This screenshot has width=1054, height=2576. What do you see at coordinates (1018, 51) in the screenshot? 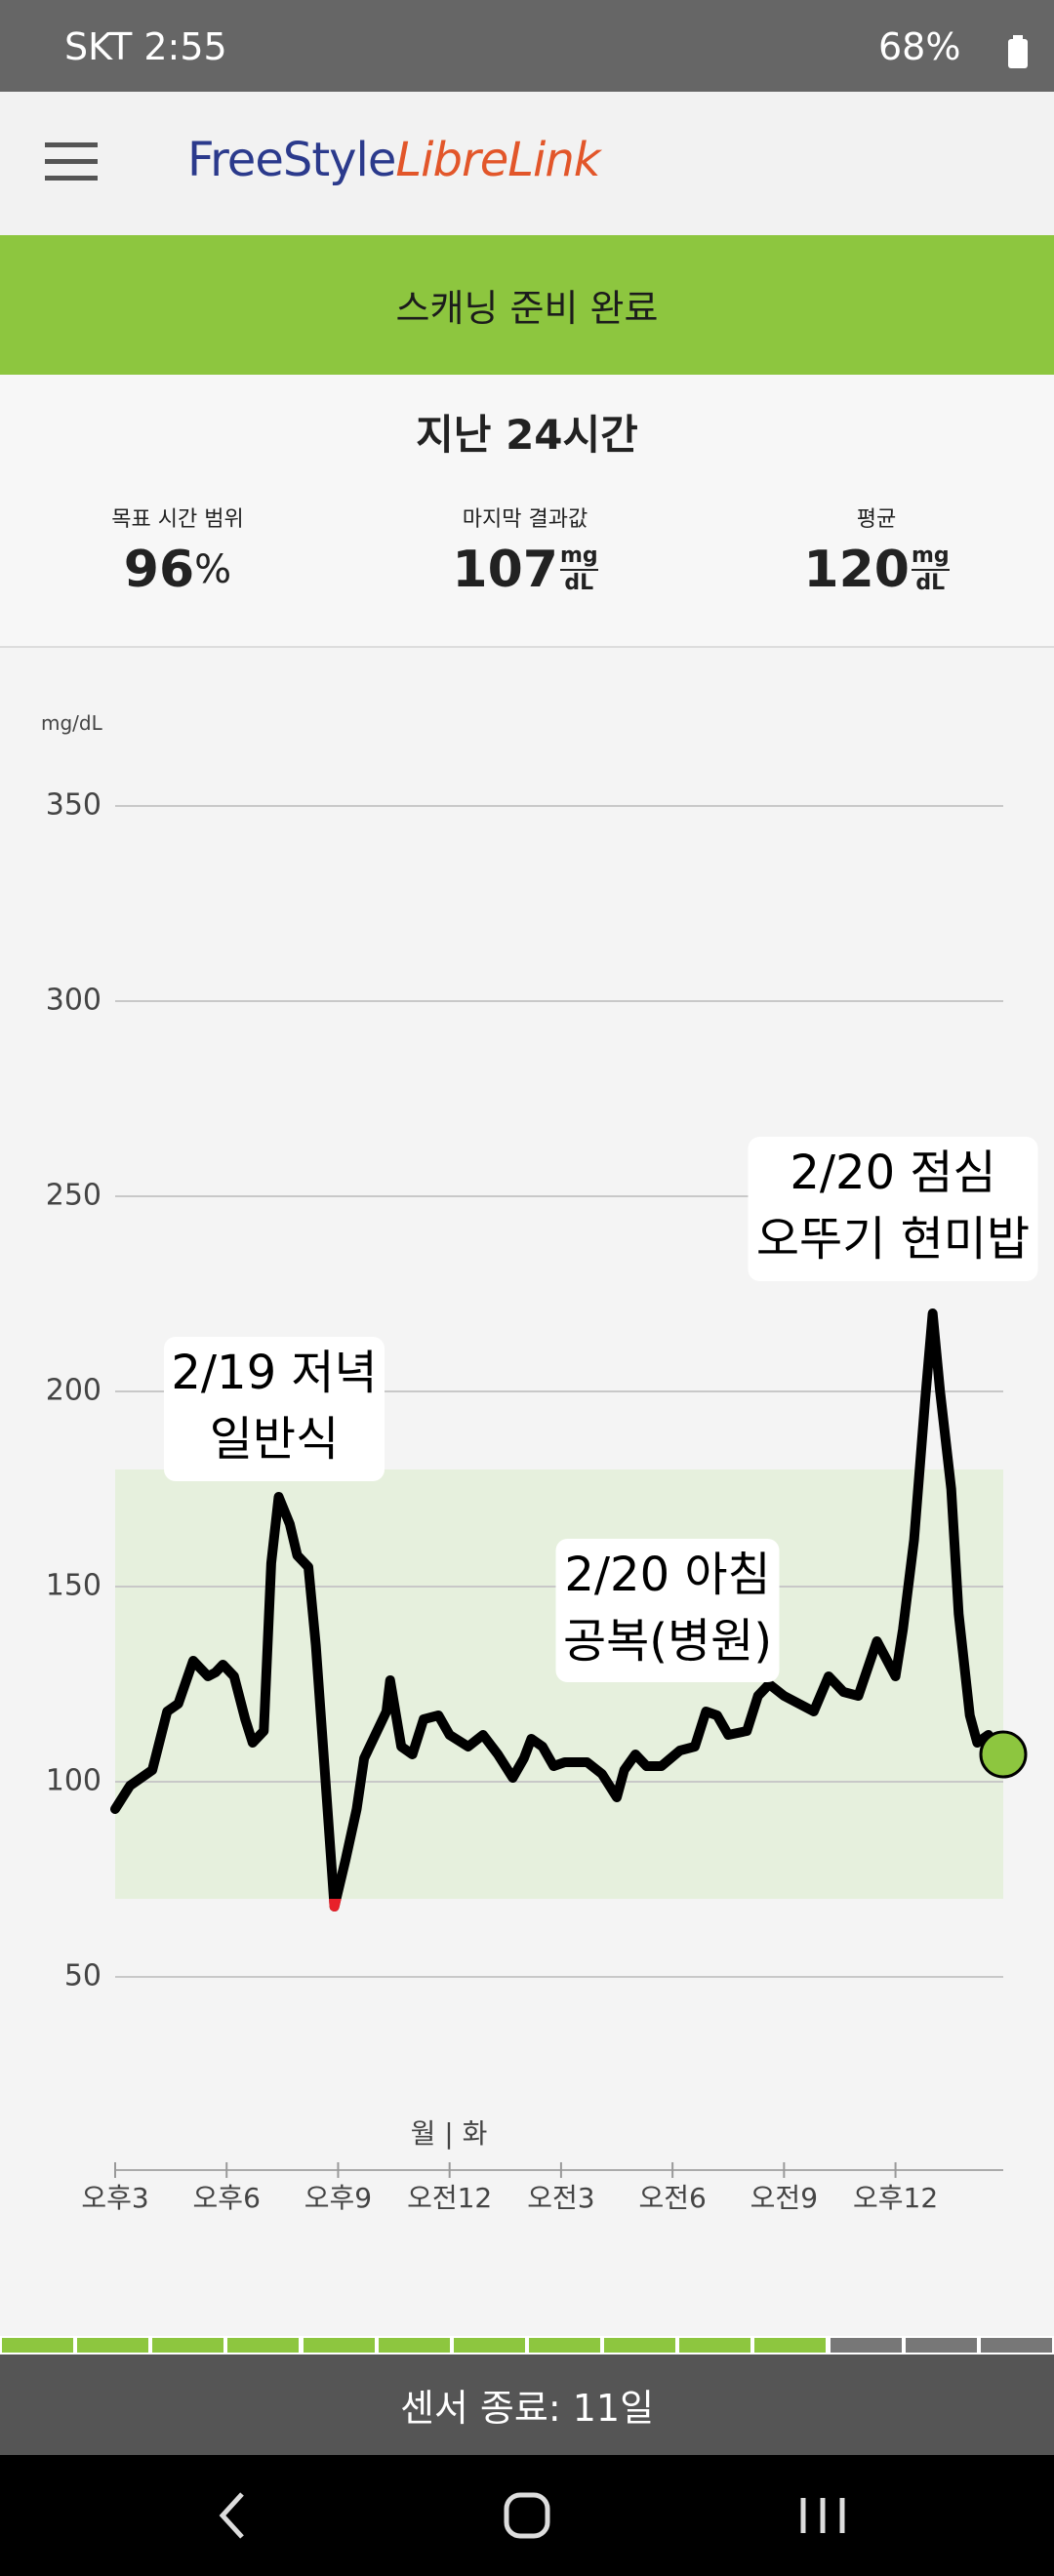
I see `battery-icon` at bounding box center [1018, 51].